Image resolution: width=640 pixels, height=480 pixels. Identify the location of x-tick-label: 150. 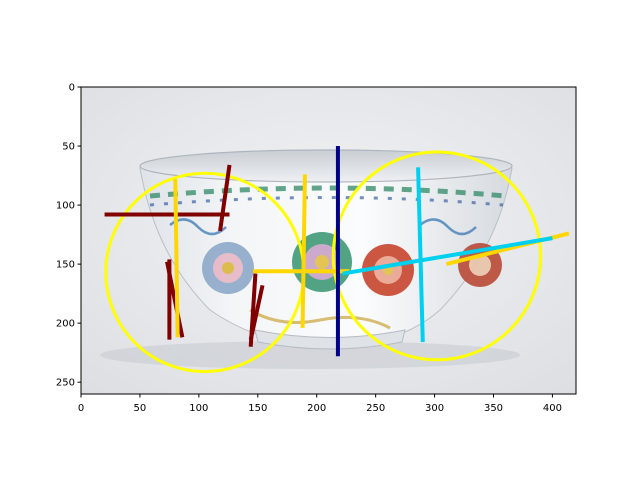
(257, 408).